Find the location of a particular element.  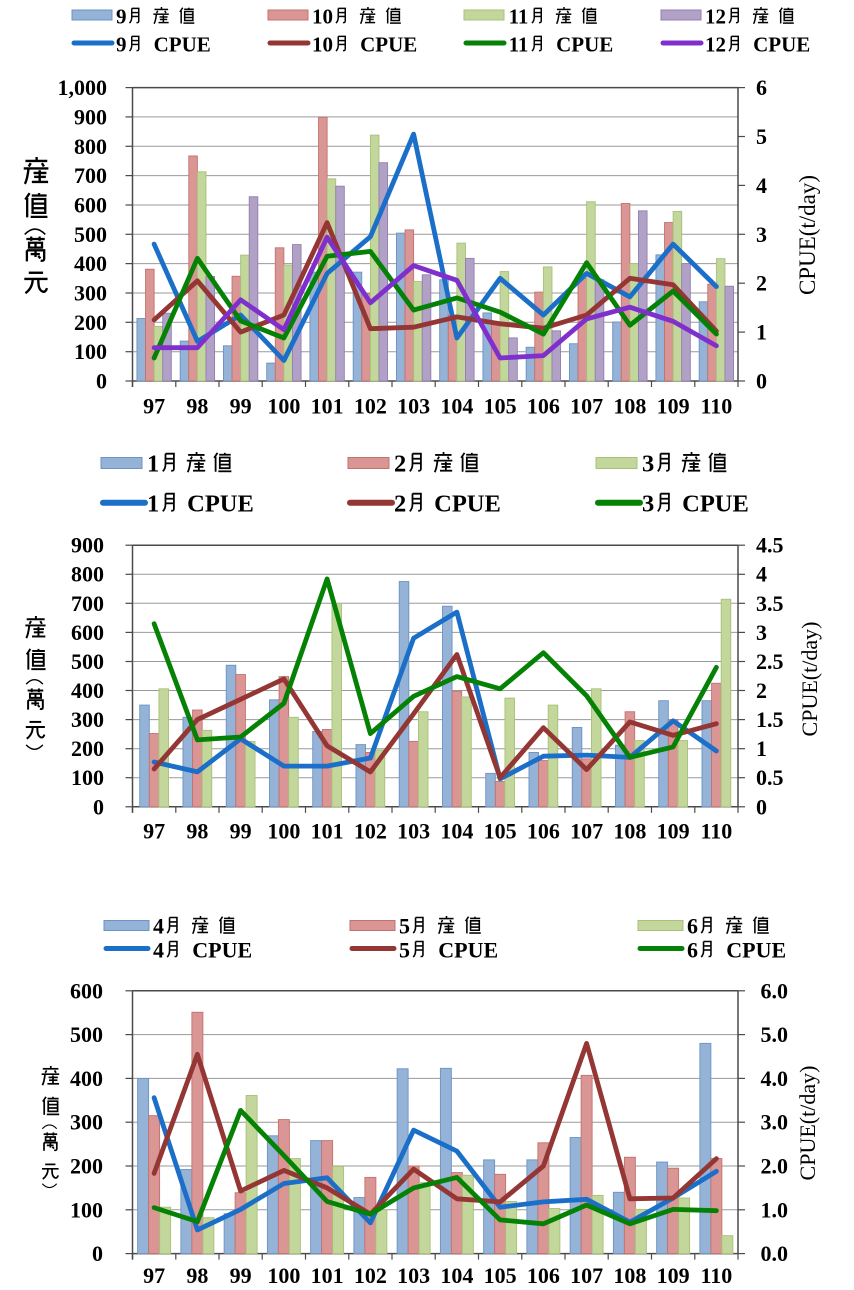

svg-text: 101 is located at coordinates (327, 1275).